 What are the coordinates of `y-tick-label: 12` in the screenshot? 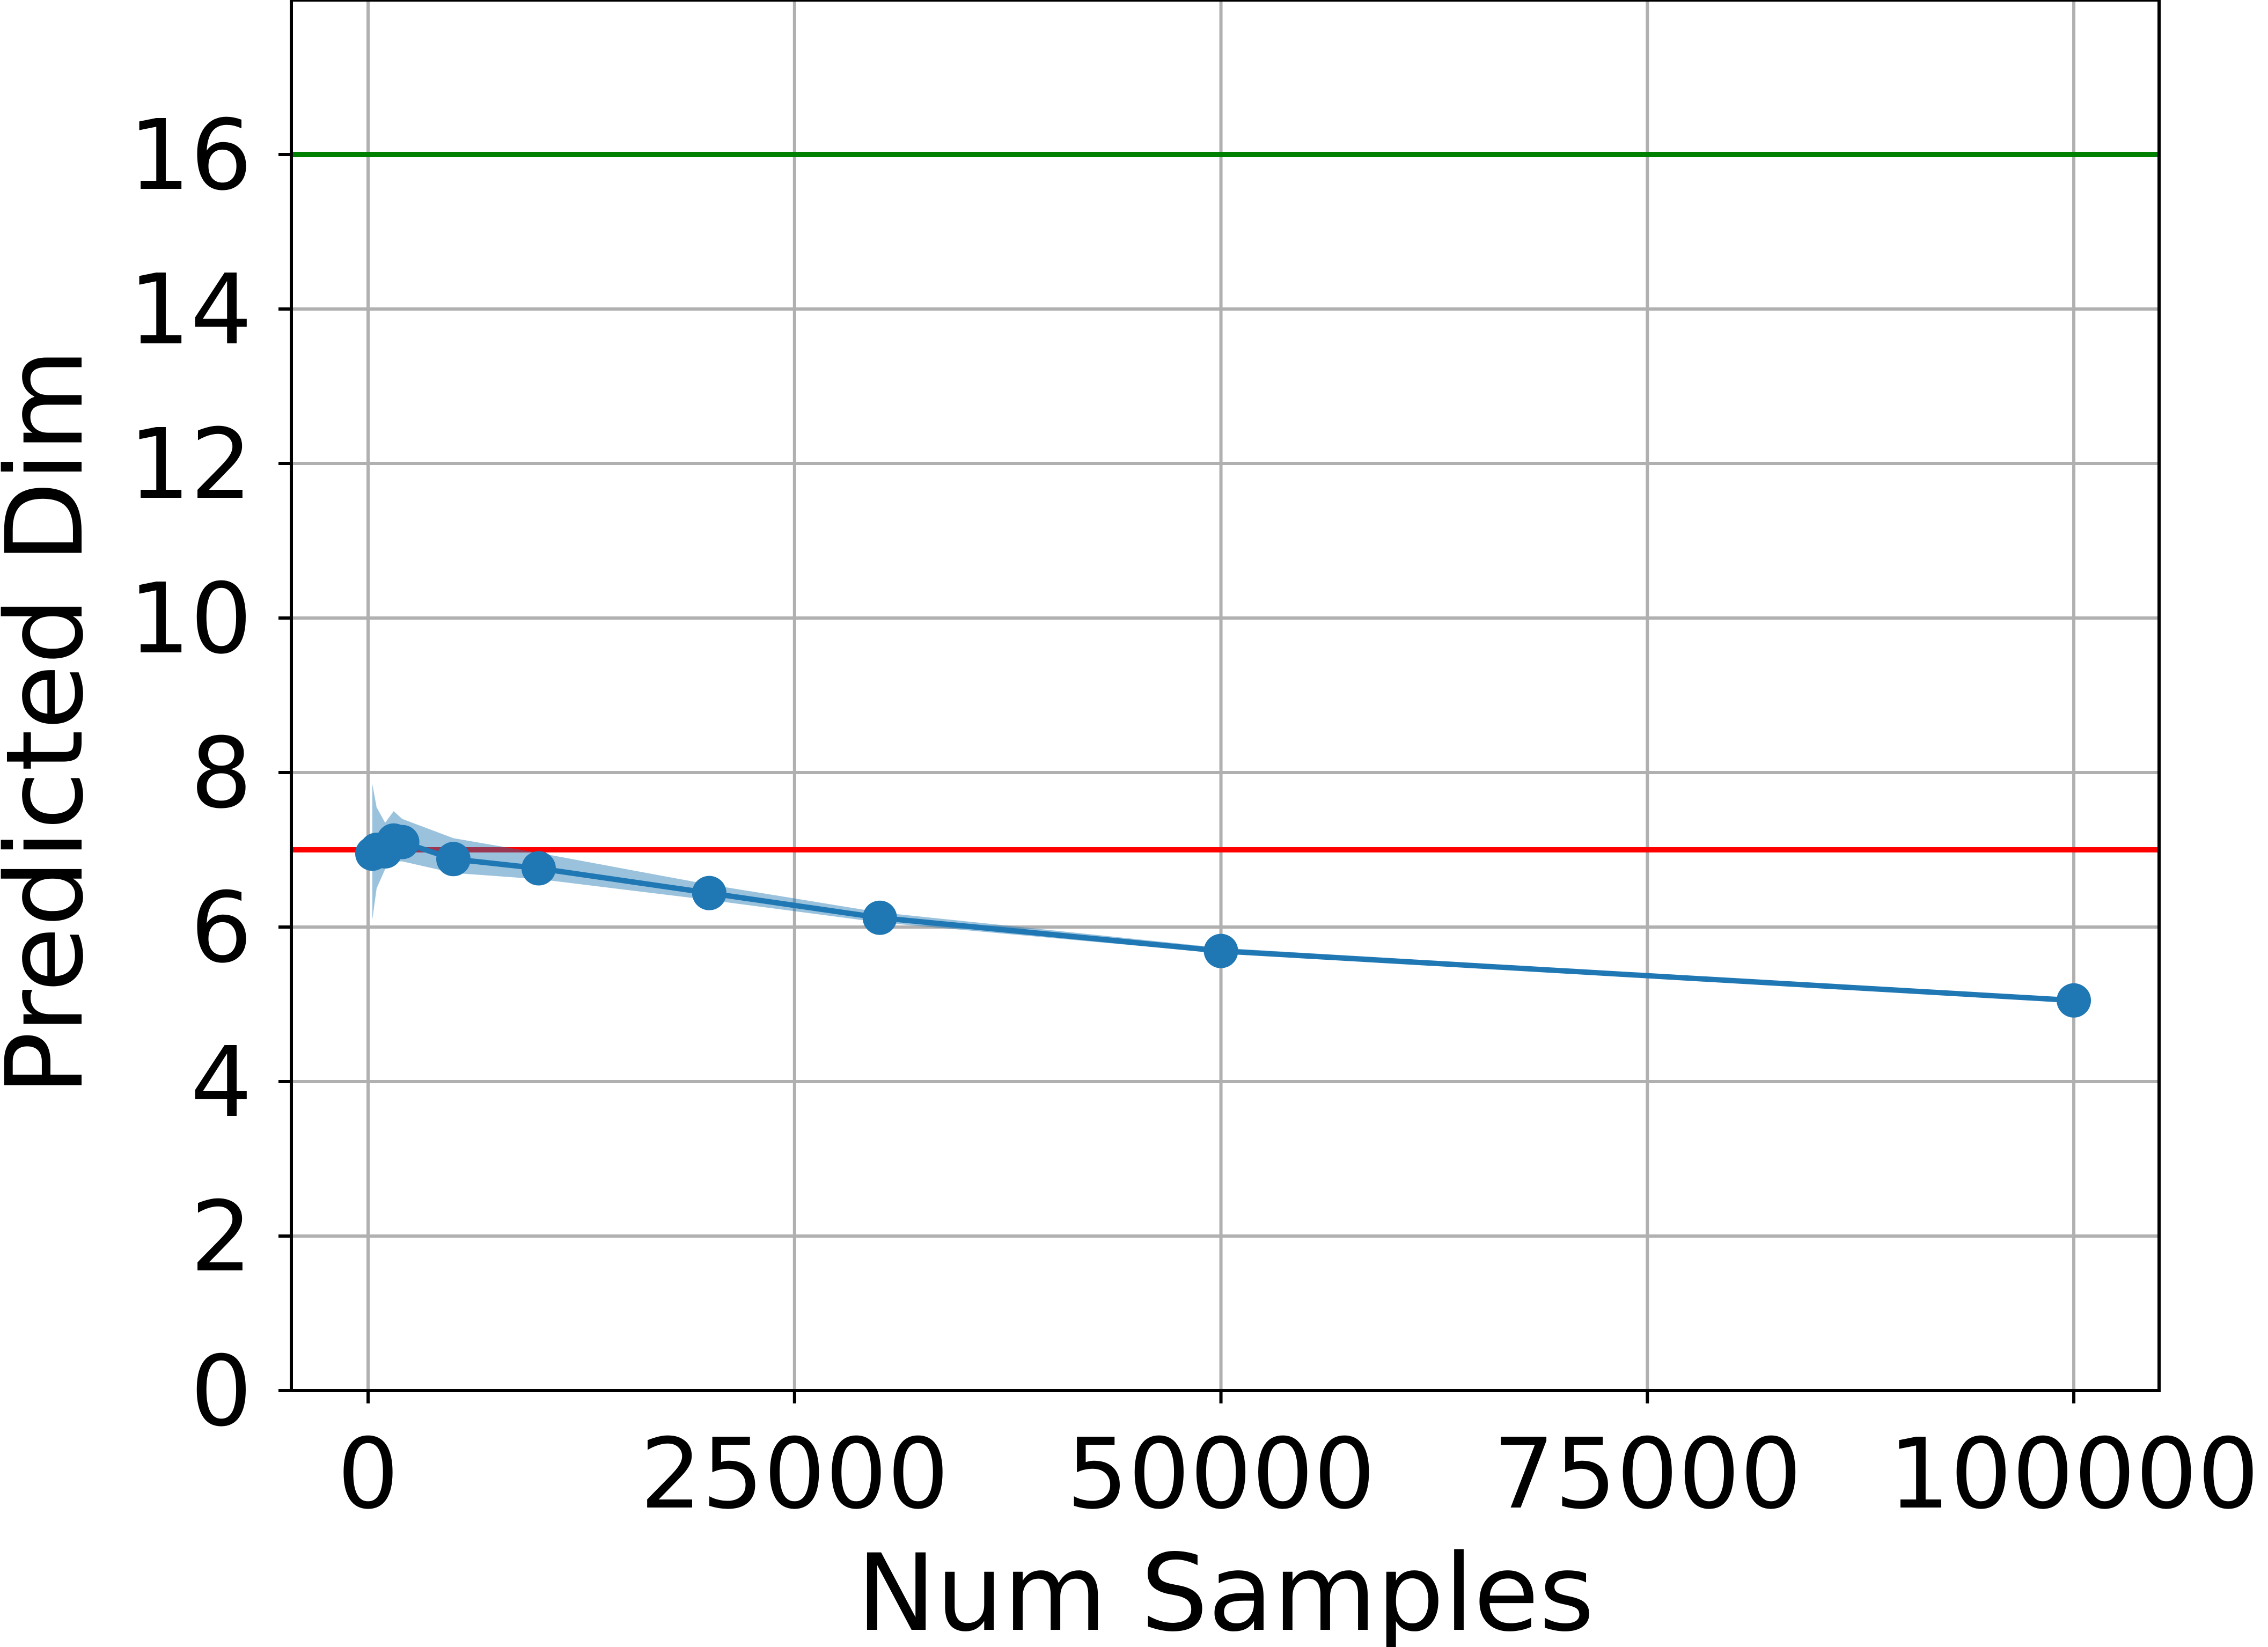 It's located at (190, 464).